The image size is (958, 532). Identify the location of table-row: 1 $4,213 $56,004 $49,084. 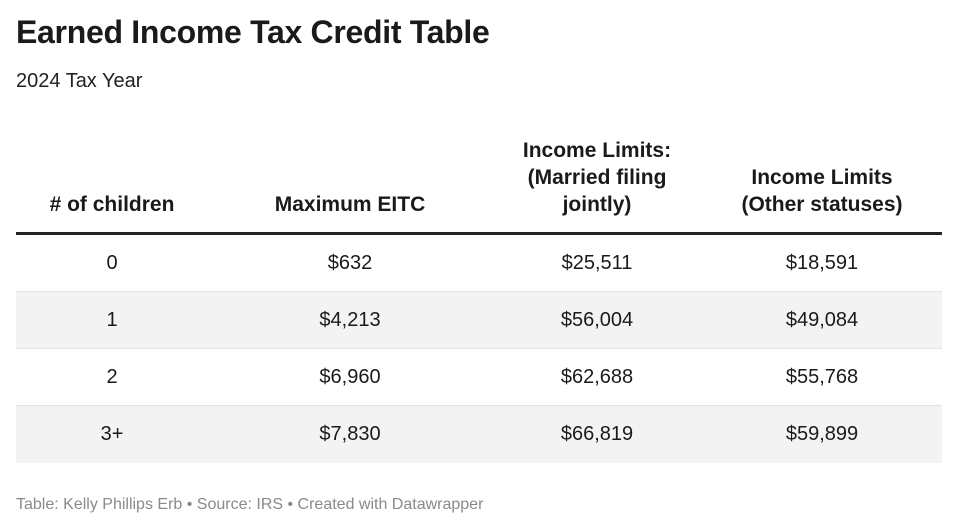
(479, 320).